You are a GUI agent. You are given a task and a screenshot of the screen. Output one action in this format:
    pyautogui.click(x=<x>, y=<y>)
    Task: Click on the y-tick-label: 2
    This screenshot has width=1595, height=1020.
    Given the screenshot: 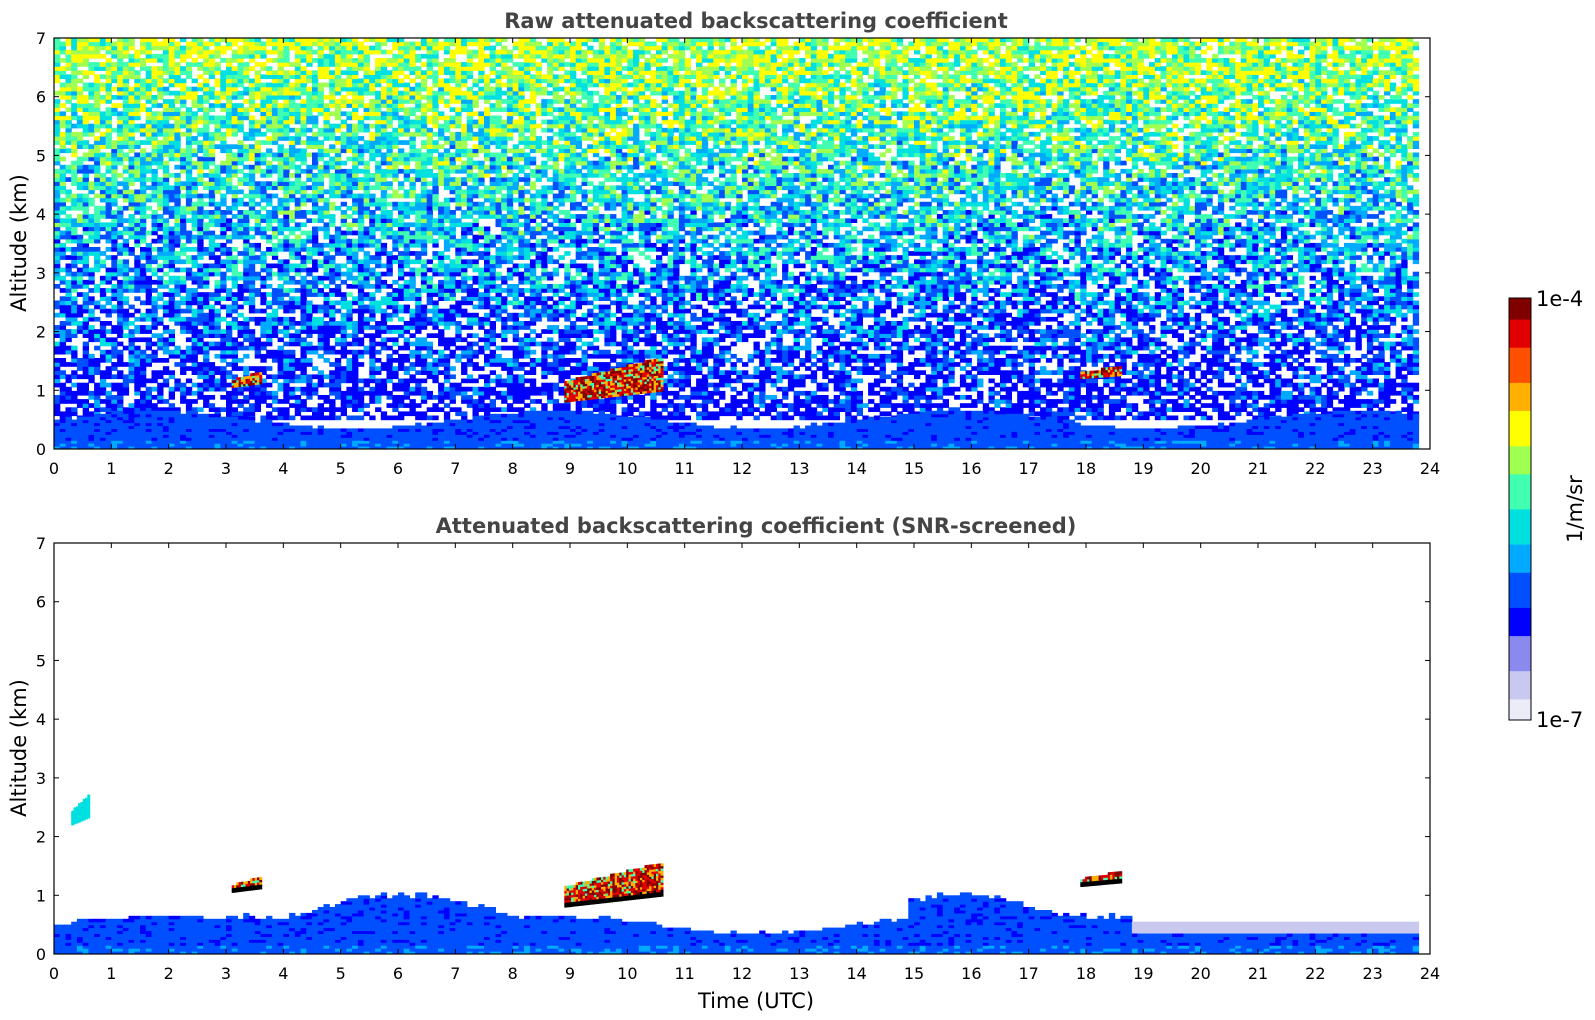 What is the action you would take?
    pyautogui.click(x=41, y=837)
    